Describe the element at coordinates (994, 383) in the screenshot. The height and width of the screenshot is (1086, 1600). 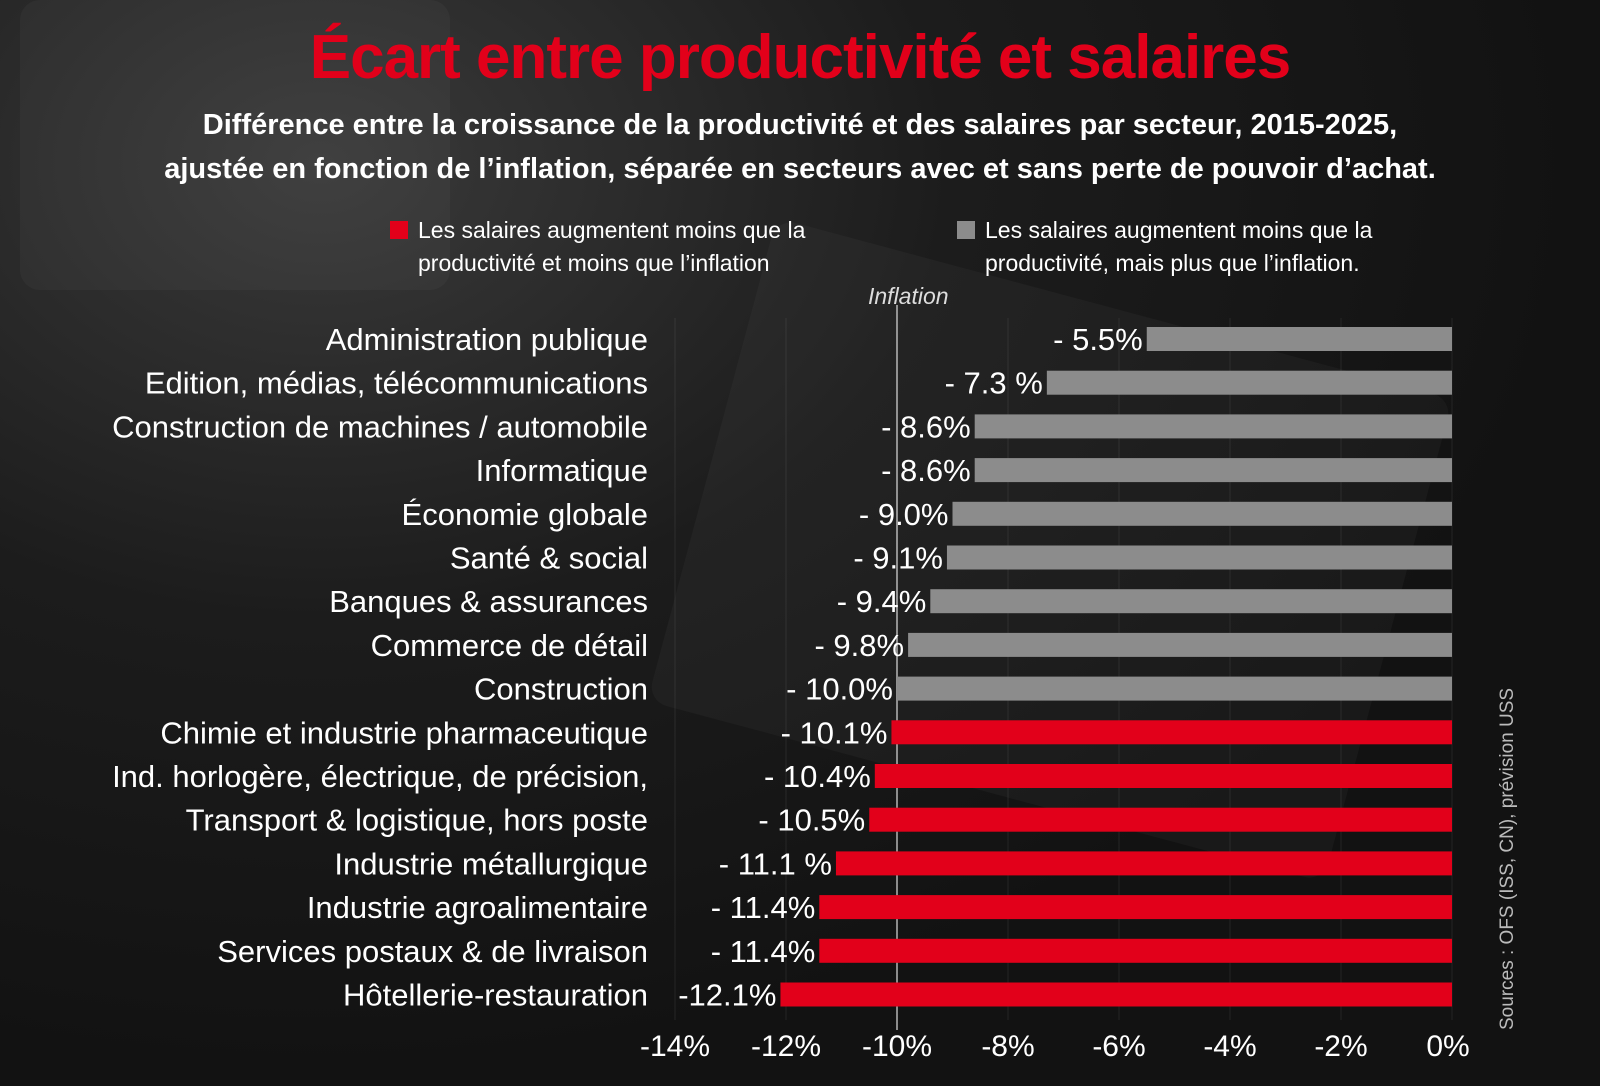
I see `data-label: - 7.3 %` at that location.